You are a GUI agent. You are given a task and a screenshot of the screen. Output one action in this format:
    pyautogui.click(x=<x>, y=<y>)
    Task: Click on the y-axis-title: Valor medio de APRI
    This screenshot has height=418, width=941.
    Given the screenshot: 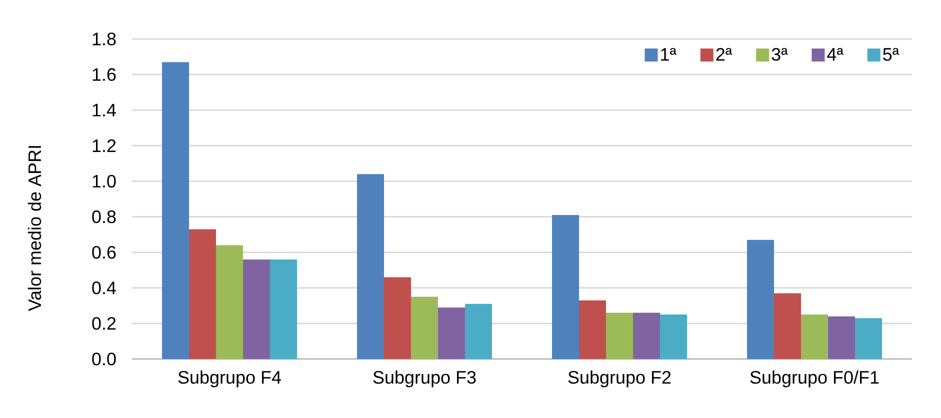 What is the action you would take?
    pyautogui.click(x=35, y=229)
    